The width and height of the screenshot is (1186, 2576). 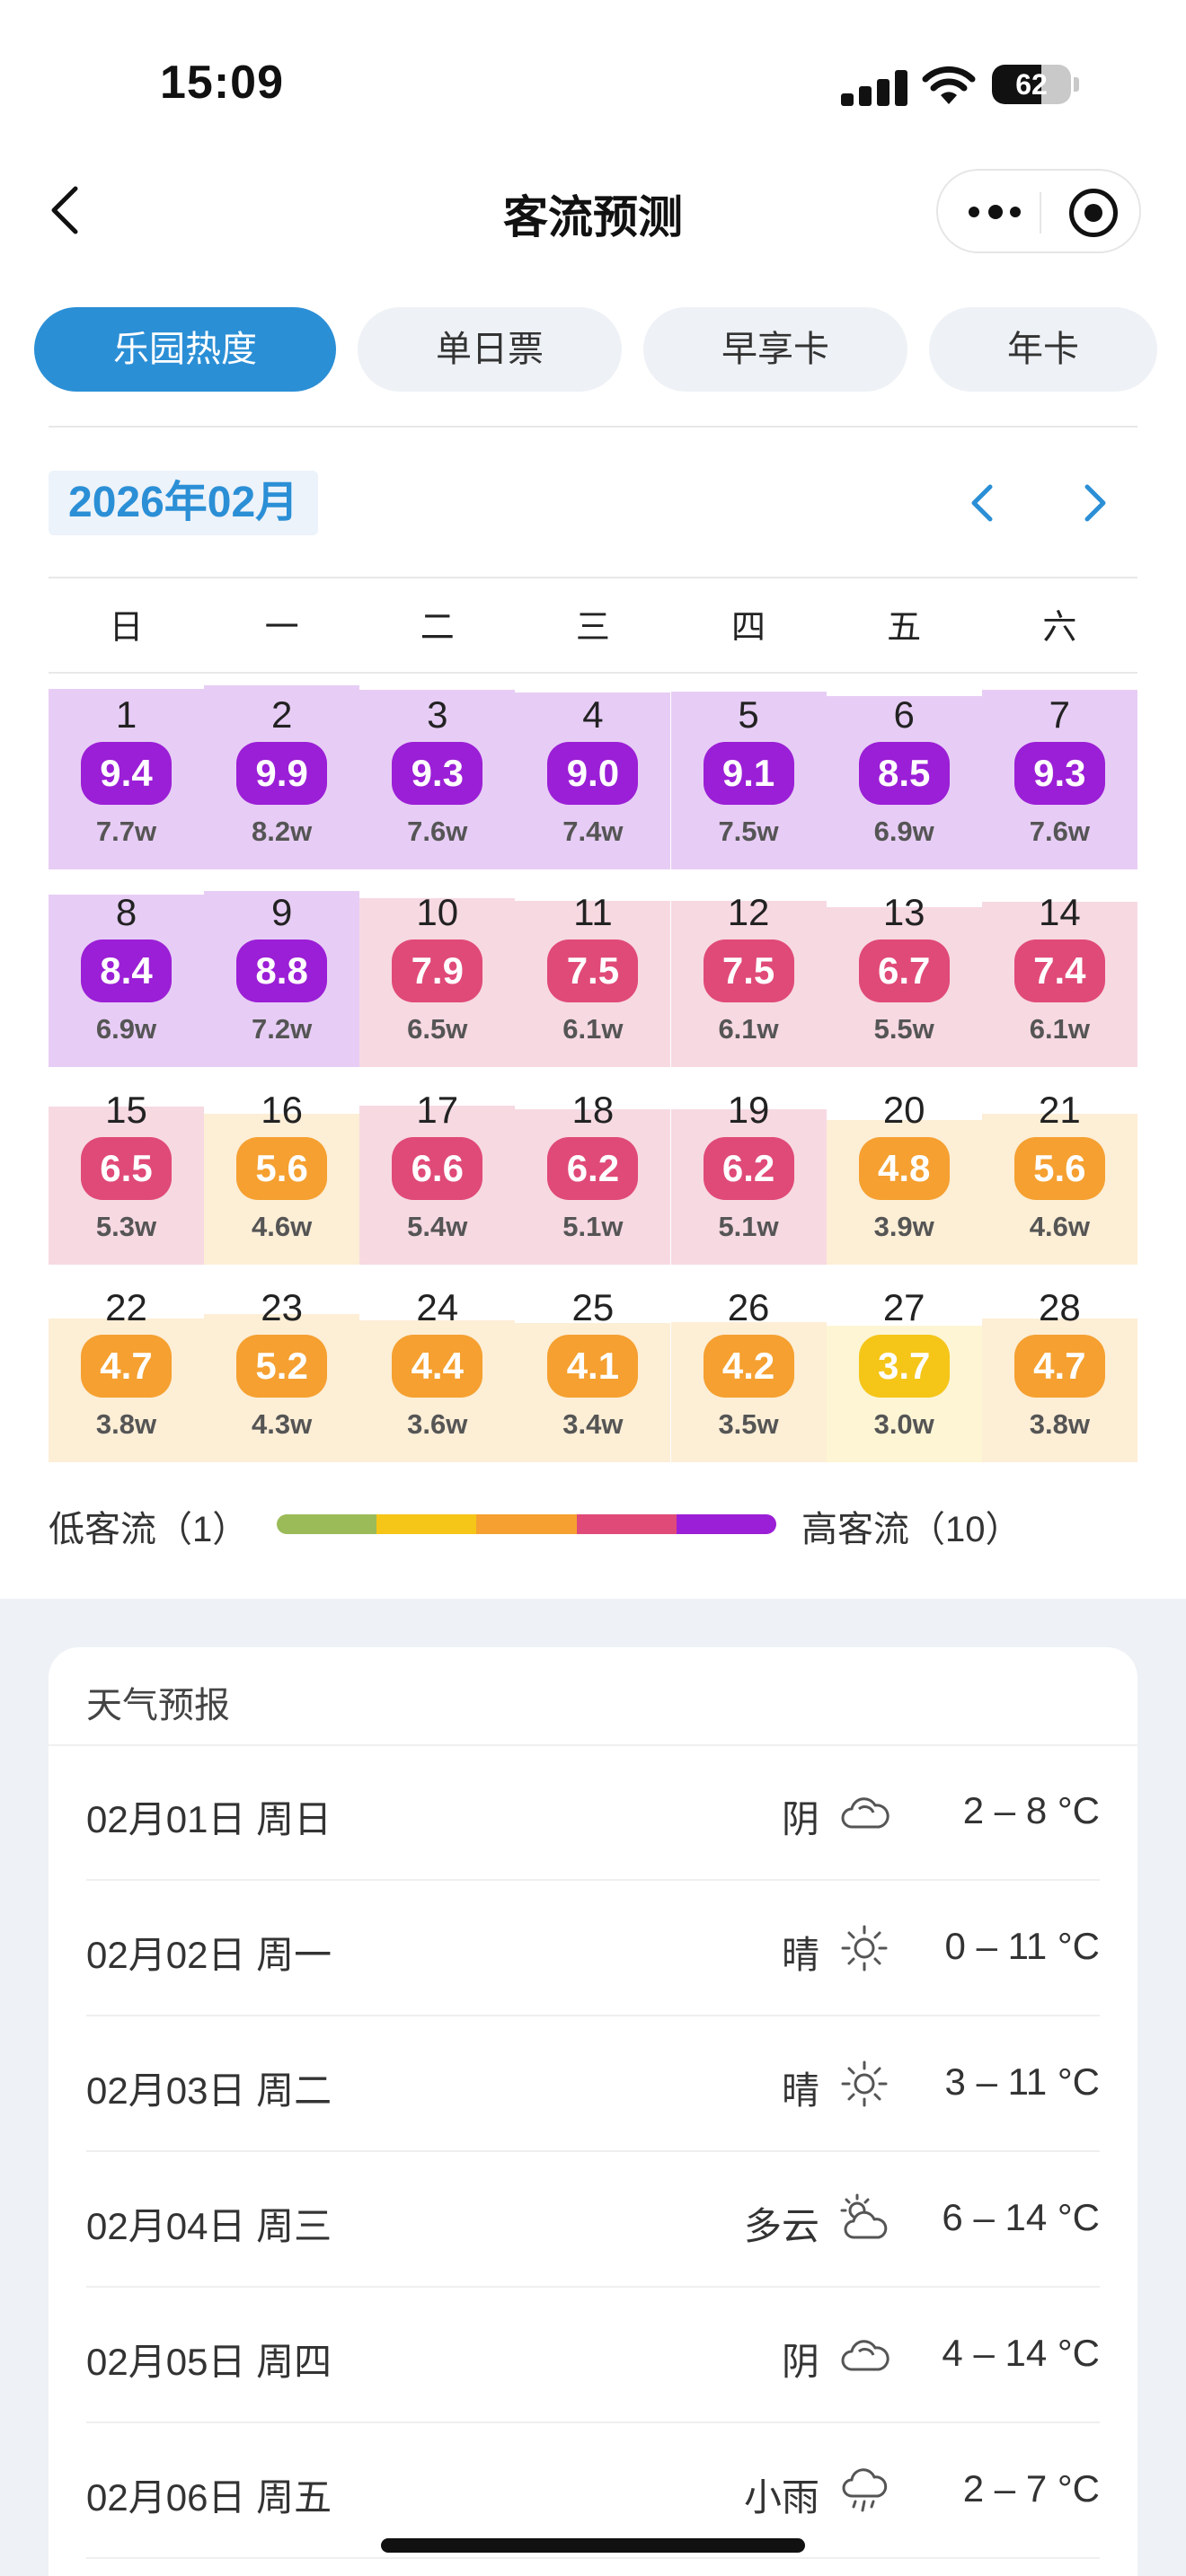 I want to click on weather-date: 02月03日 周二, so click(x=209, y=2090).